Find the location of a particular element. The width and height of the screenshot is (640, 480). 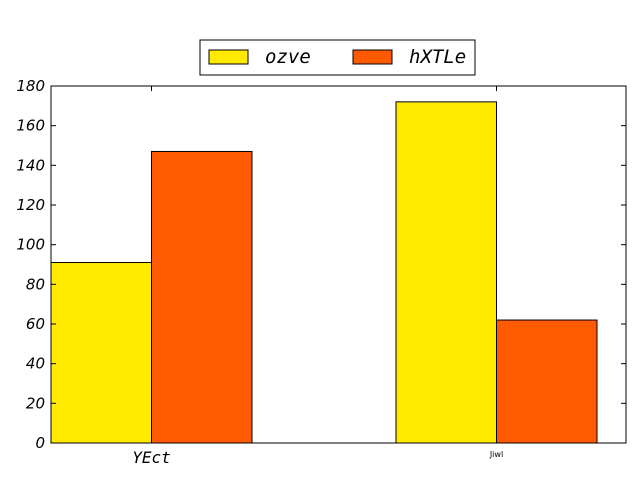

legend-label-hXTLe: hXTLe is located at coordinates (437, 57).